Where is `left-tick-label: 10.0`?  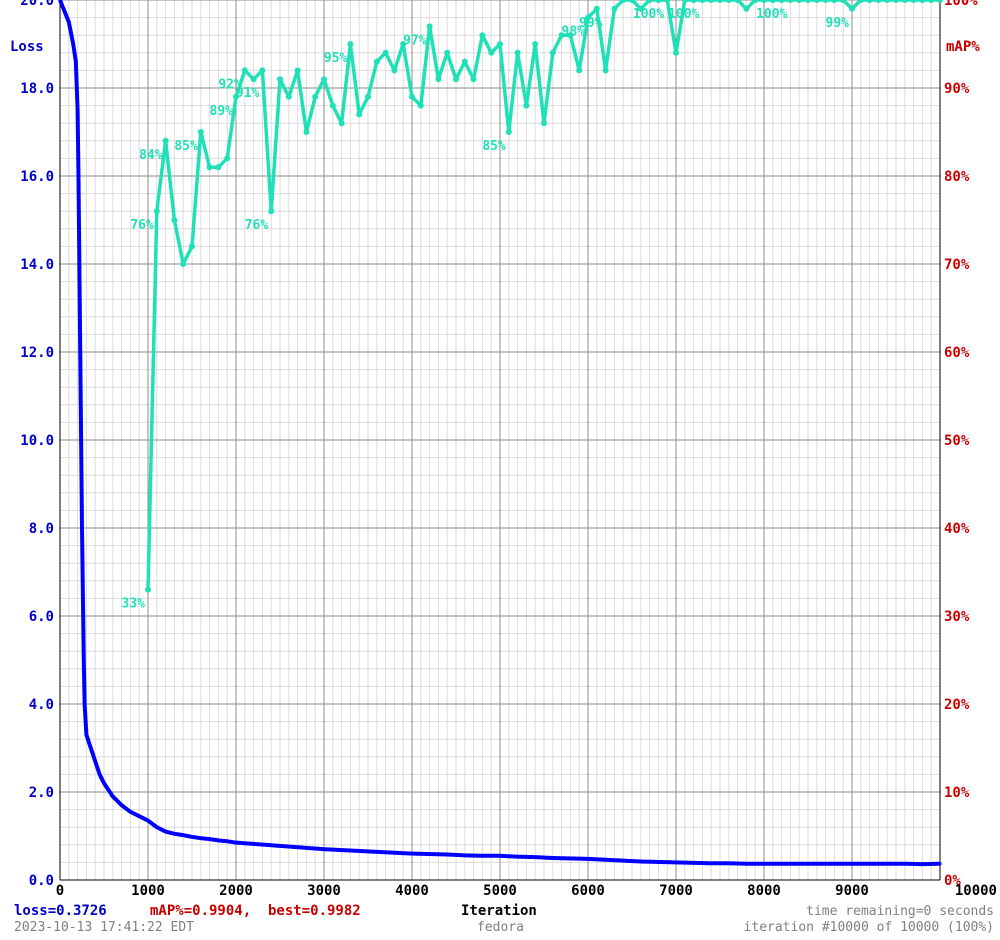 left-tick-label: 10.0 is located at coordinates (37, 441).